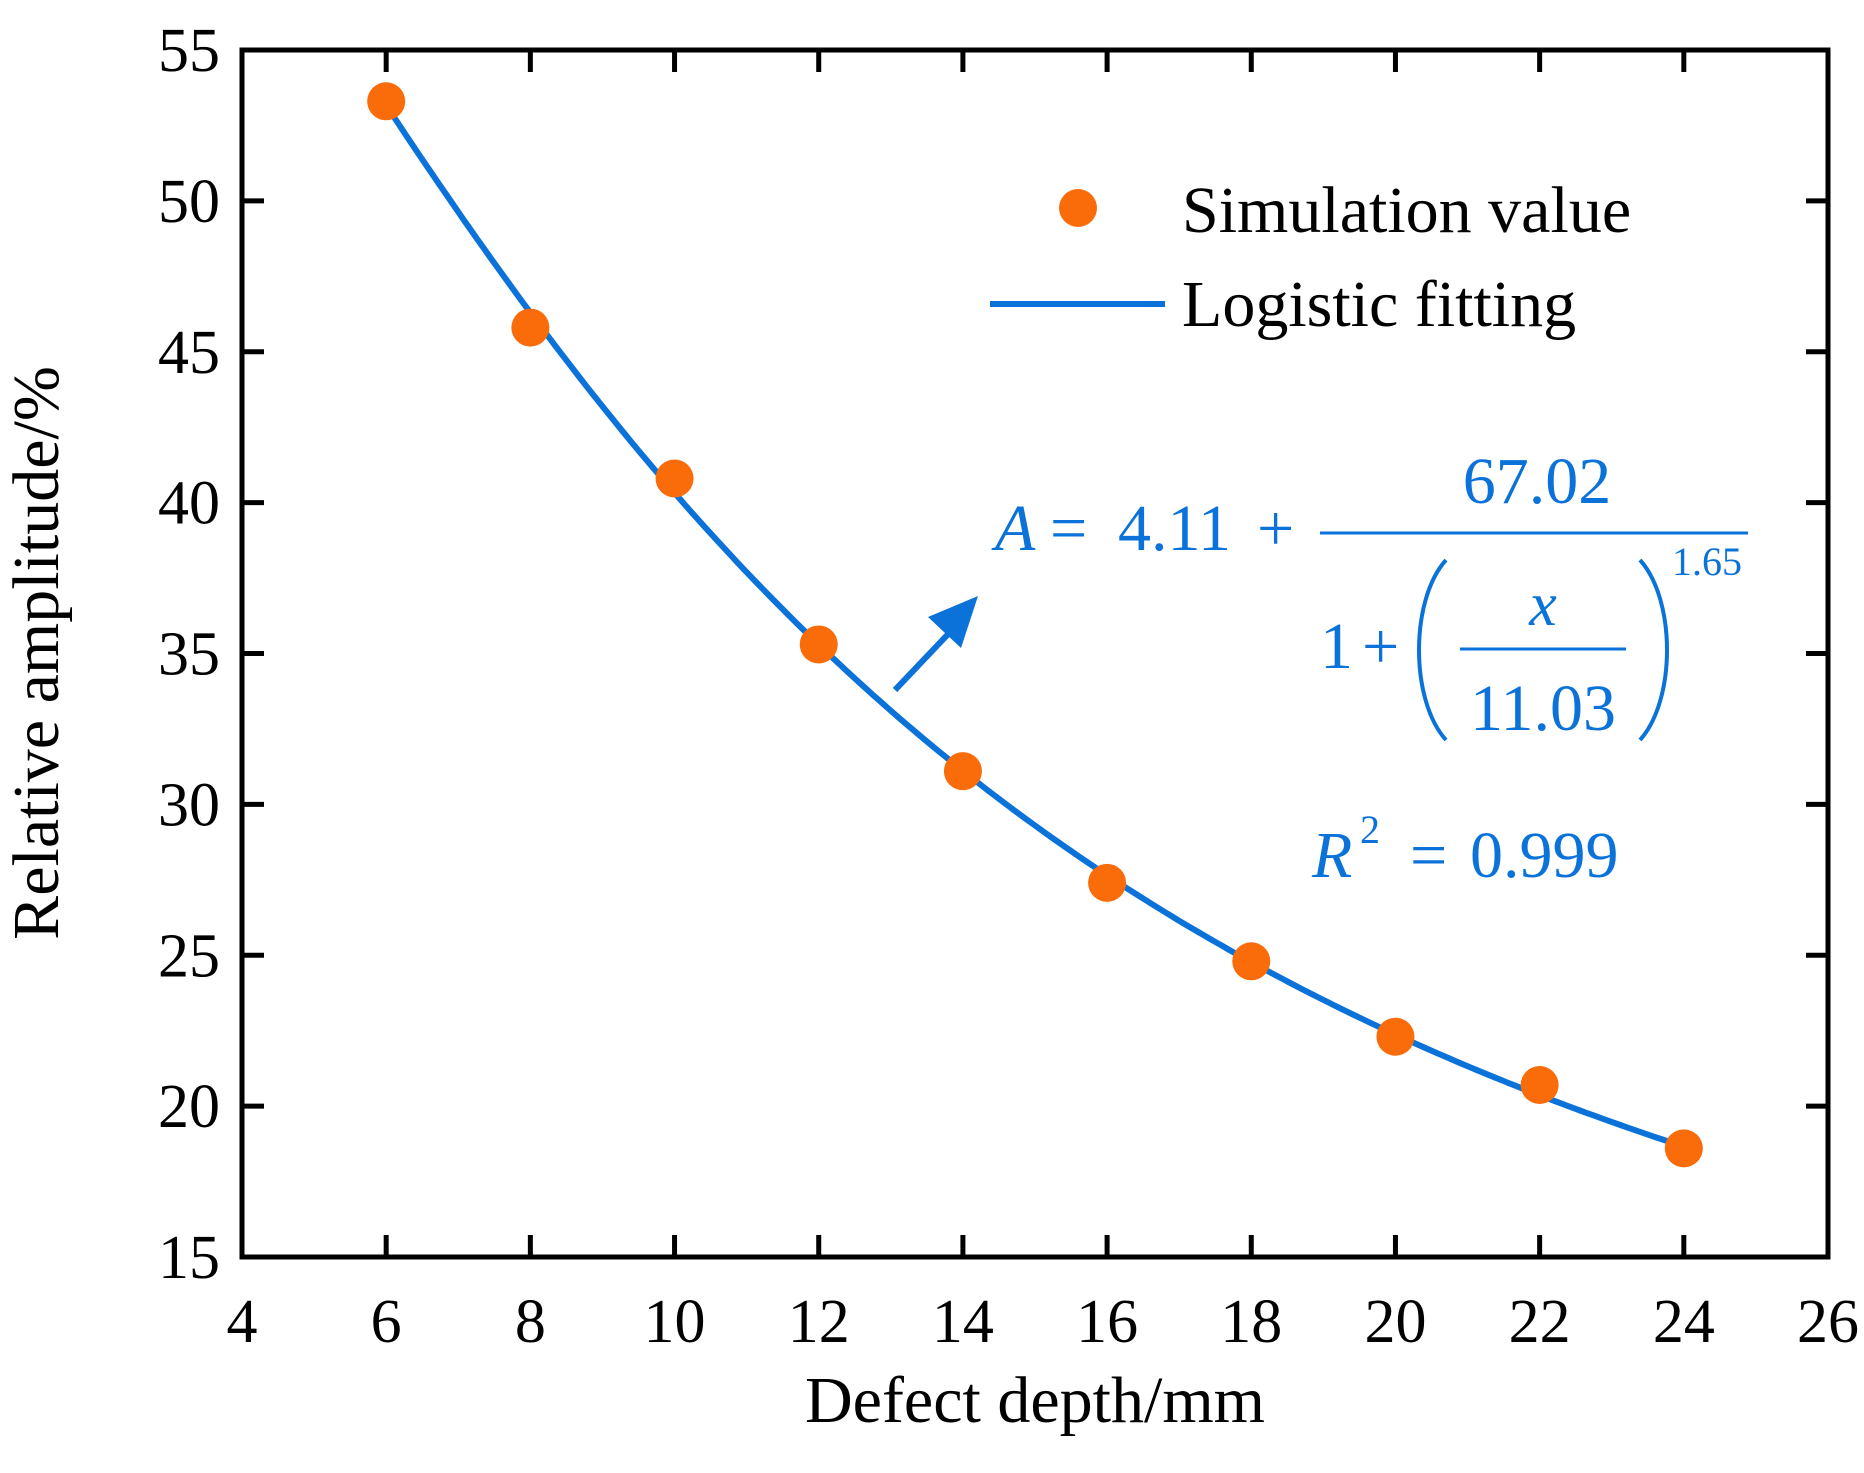 This screenshot has height=1473, width=1864. What do you see at coordinates (189, 805) in the screenshot?
I see `y-tick-label: 30` at bounding box center [189, 805].